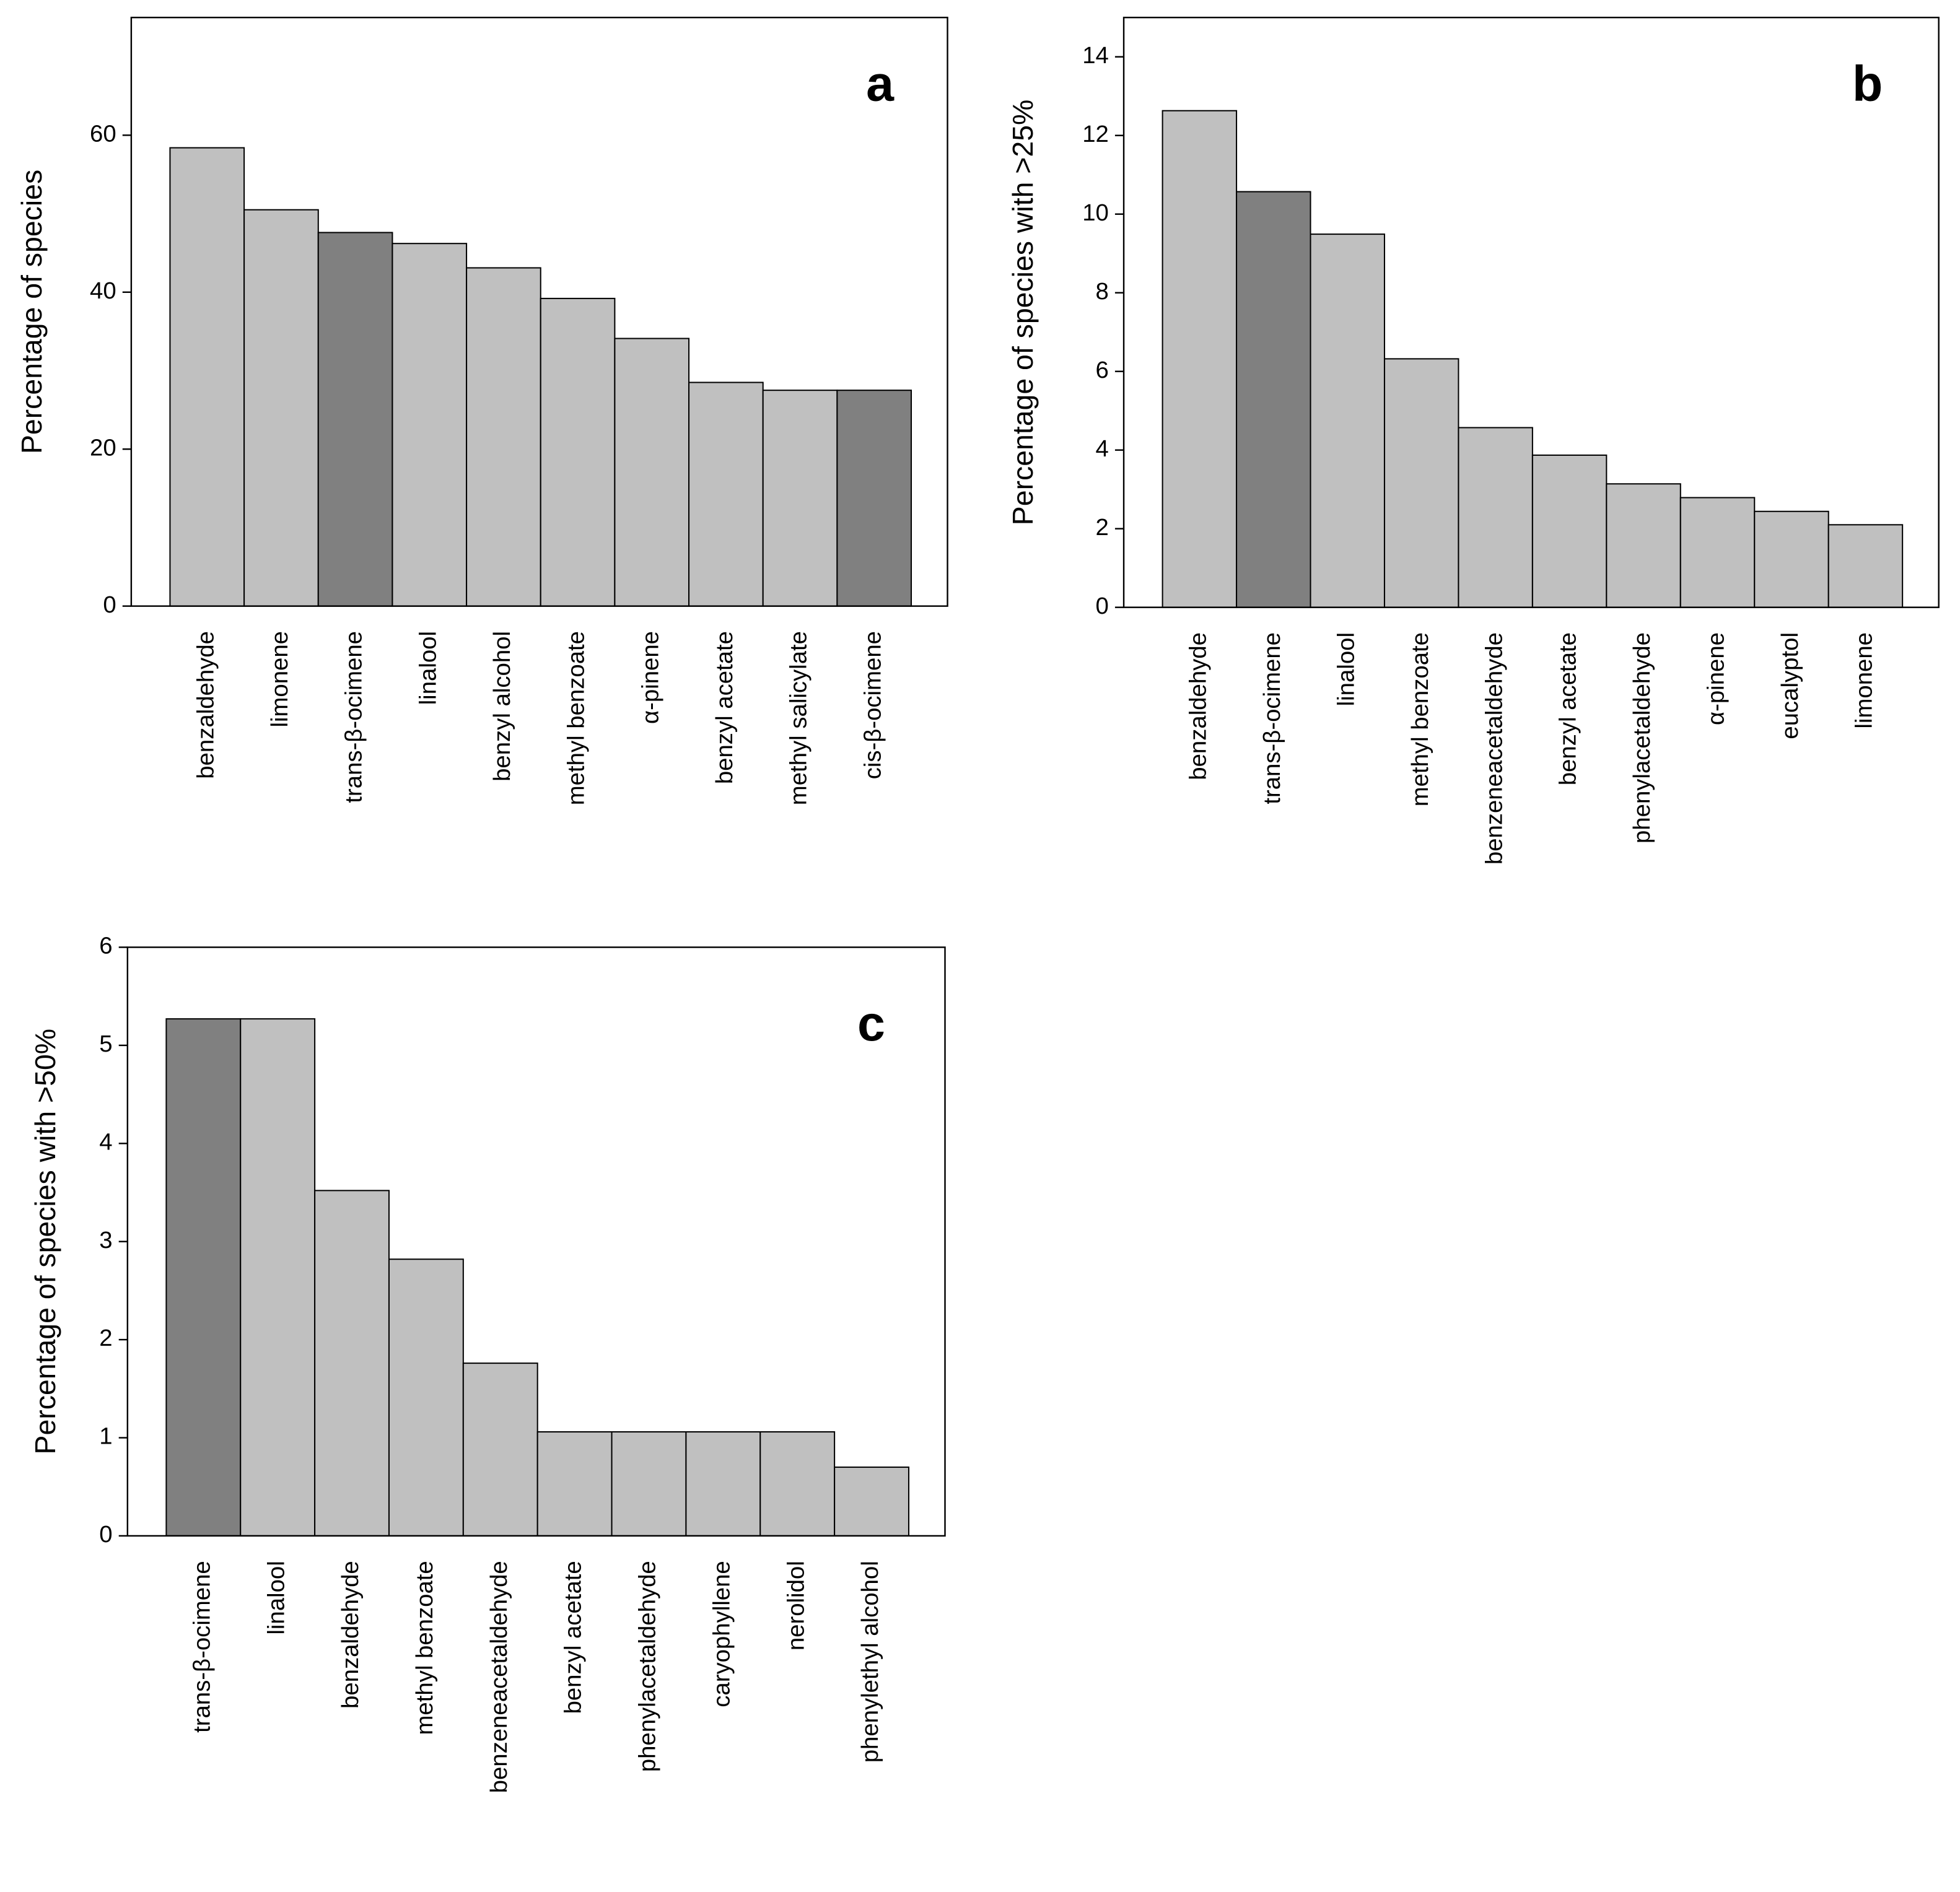  Describe the element at coordinates (103, 133) in the screenshot. I see `y-tick-label: 60` at that location.